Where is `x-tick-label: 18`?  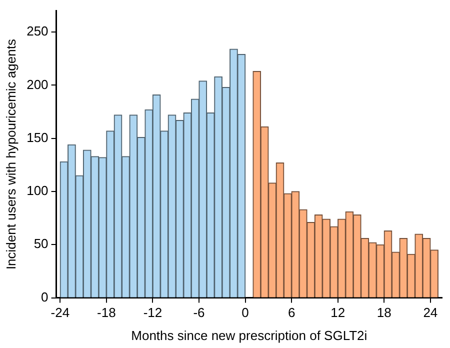
x-tick-label: 18 is located at coordinates (384, 312).